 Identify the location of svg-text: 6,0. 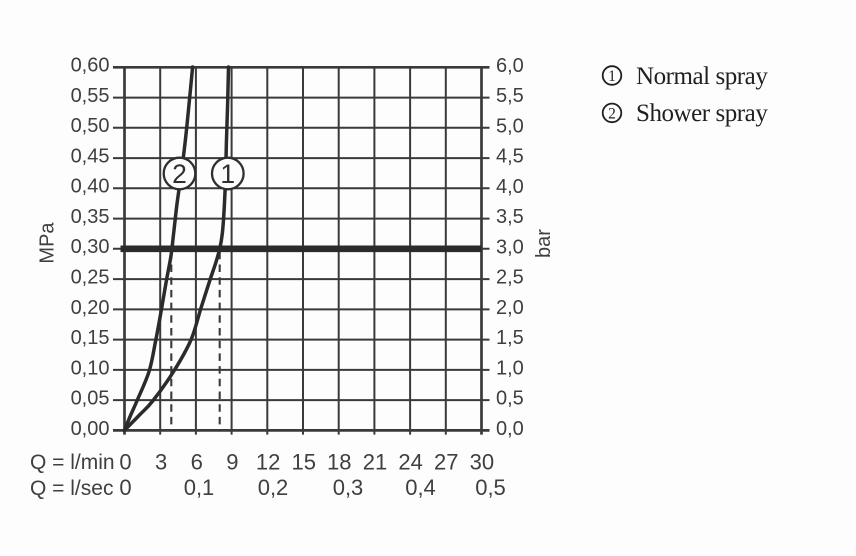
(510, 66).